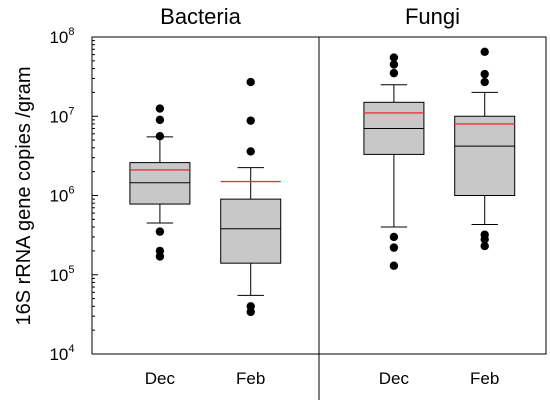 The image size is (550, 406). I want to click on panel-title: Bacteria, so click(200, 16).